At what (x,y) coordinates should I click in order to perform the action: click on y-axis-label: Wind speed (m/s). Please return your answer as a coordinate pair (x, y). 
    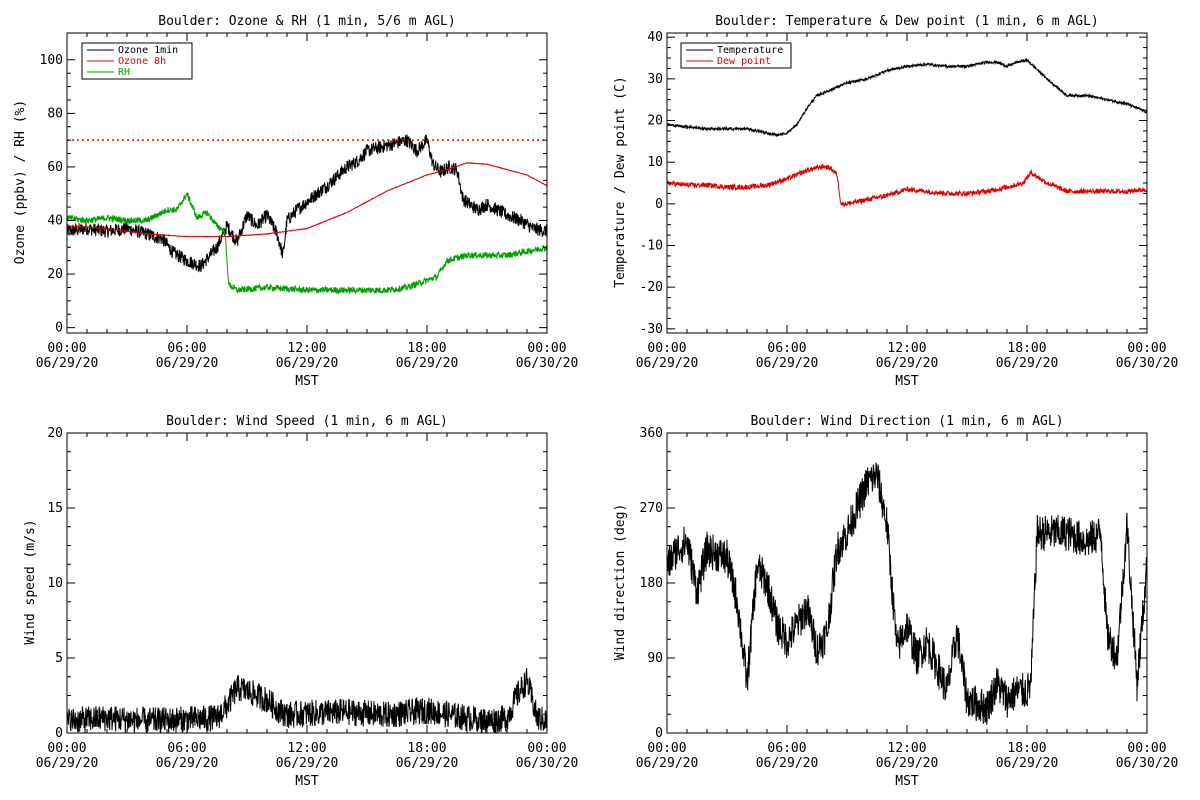
    Looking at the image, I should click on (30, 581).